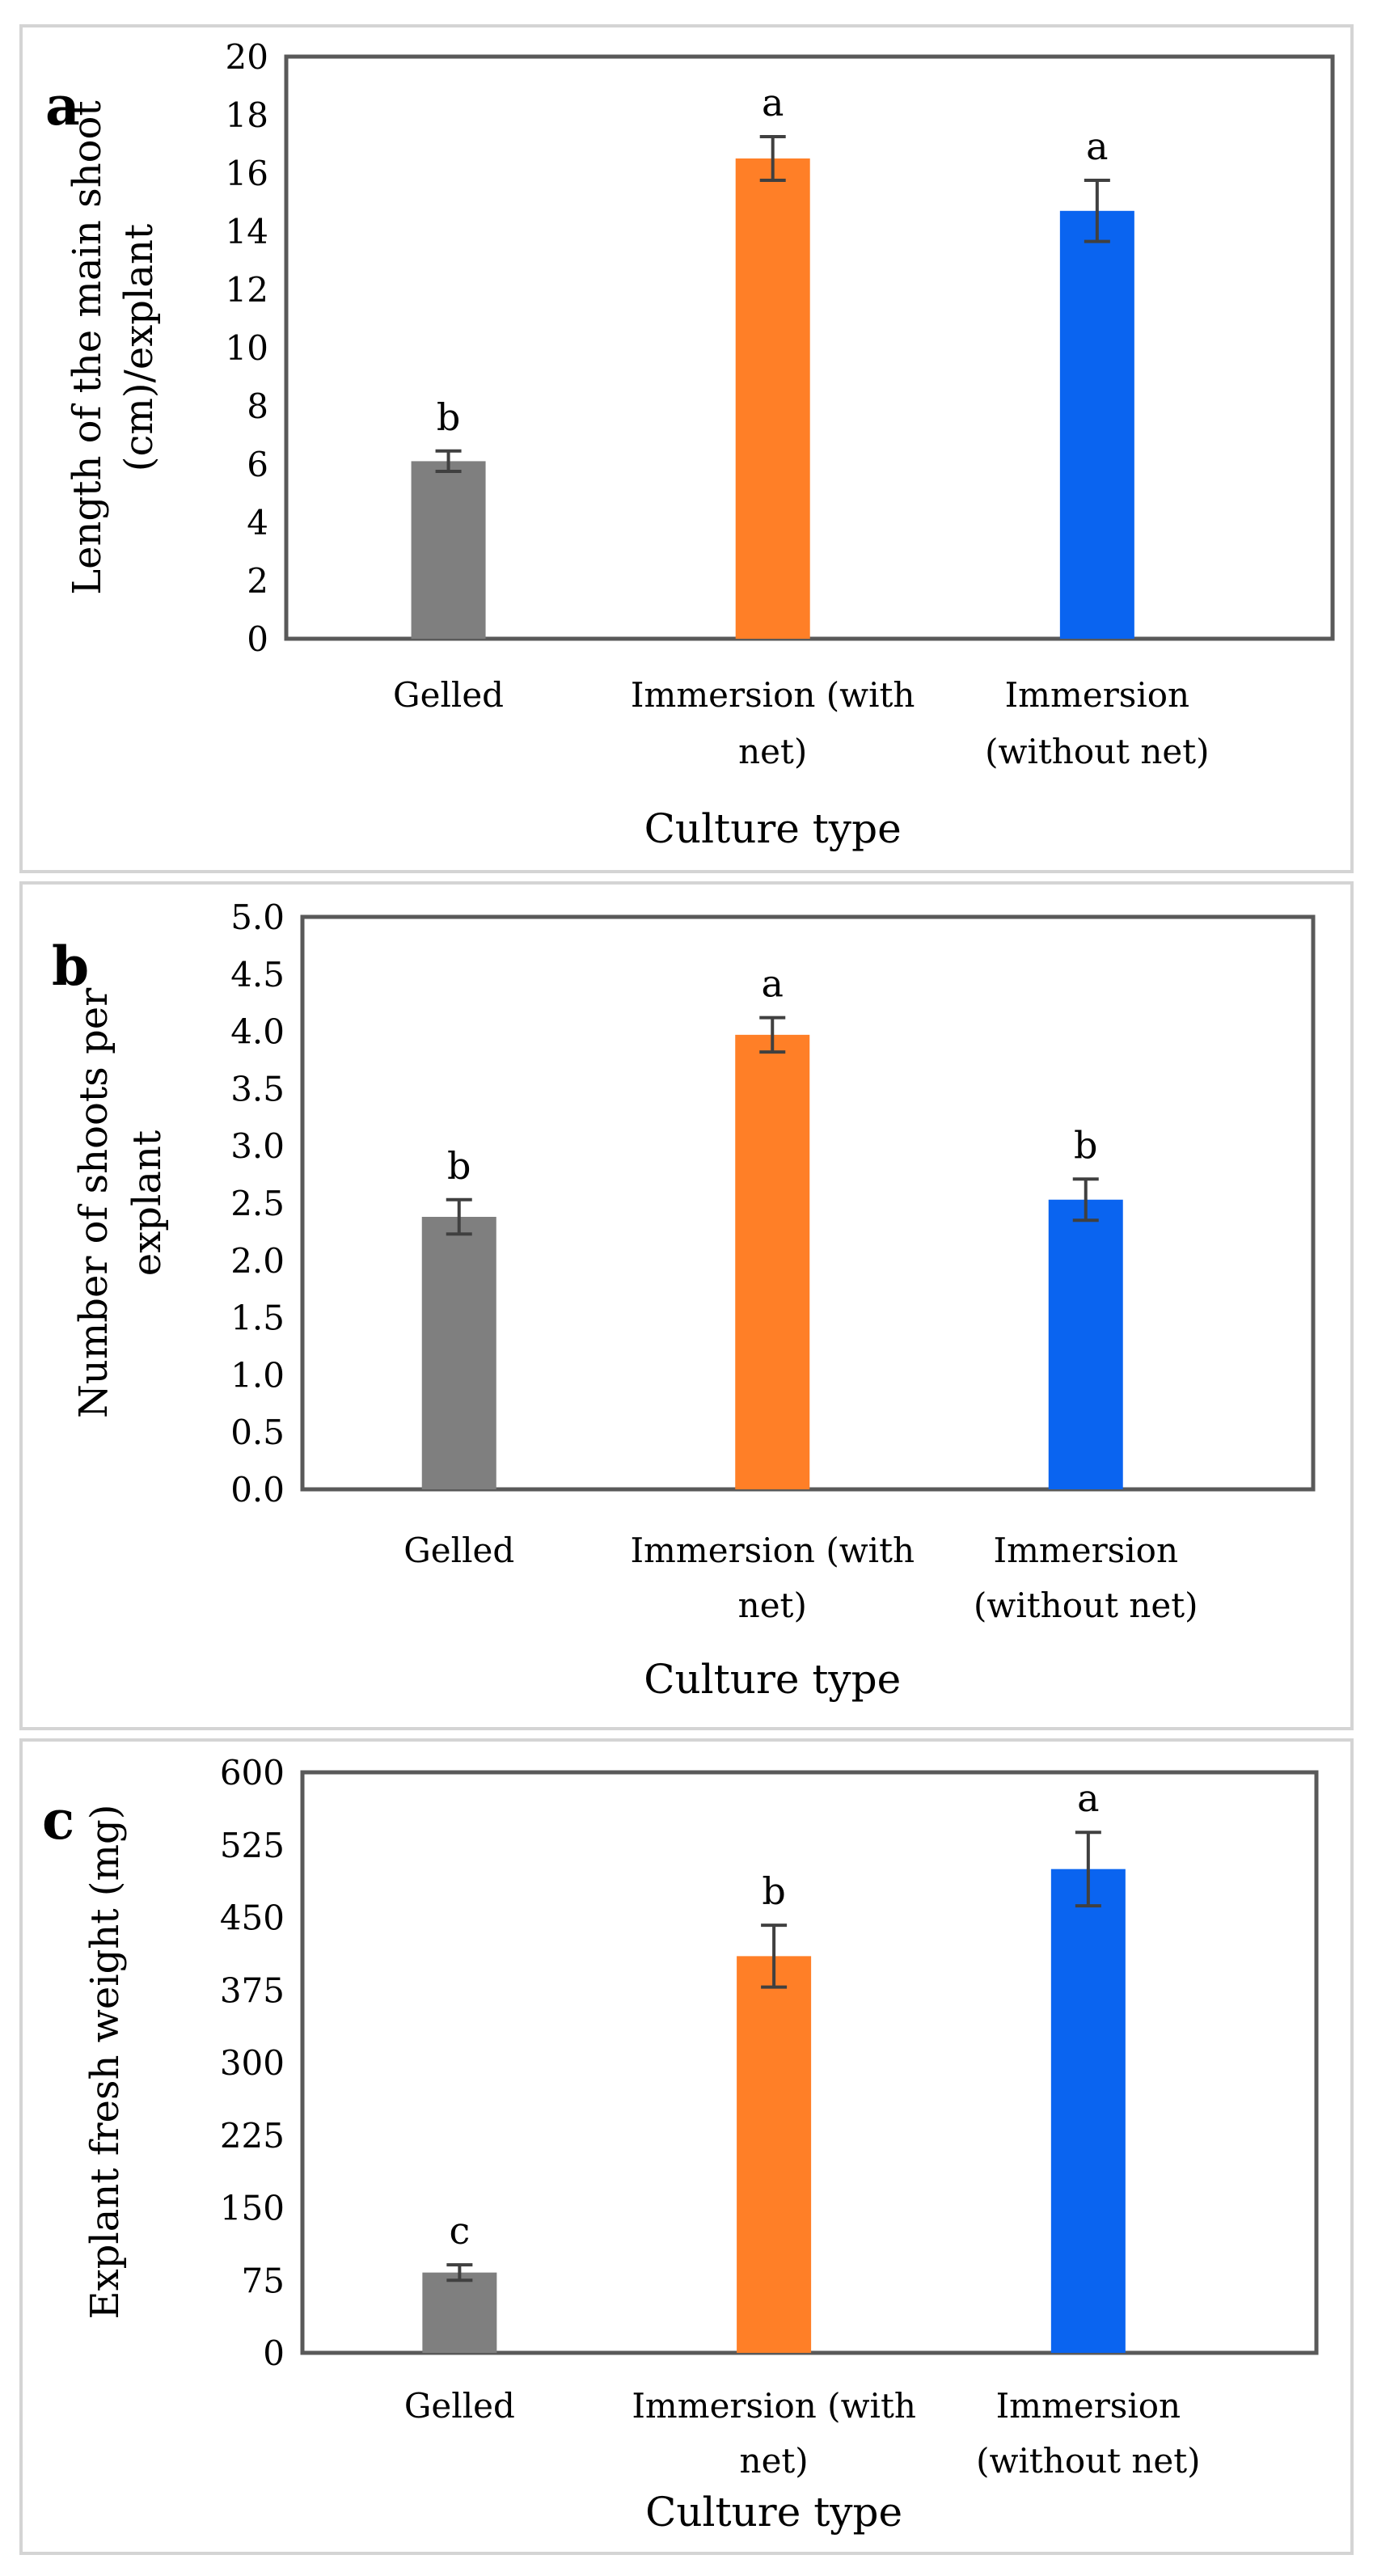 The width and height of the screenshot is (1373, 2576). I want to click on y-axis-label: explant, so click(147, 1203).